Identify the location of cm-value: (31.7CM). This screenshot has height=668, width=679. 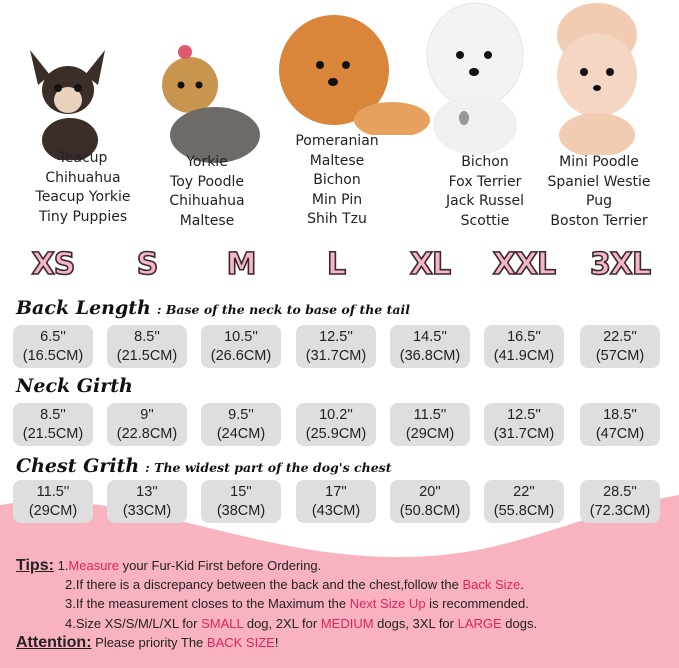
(336, 356).